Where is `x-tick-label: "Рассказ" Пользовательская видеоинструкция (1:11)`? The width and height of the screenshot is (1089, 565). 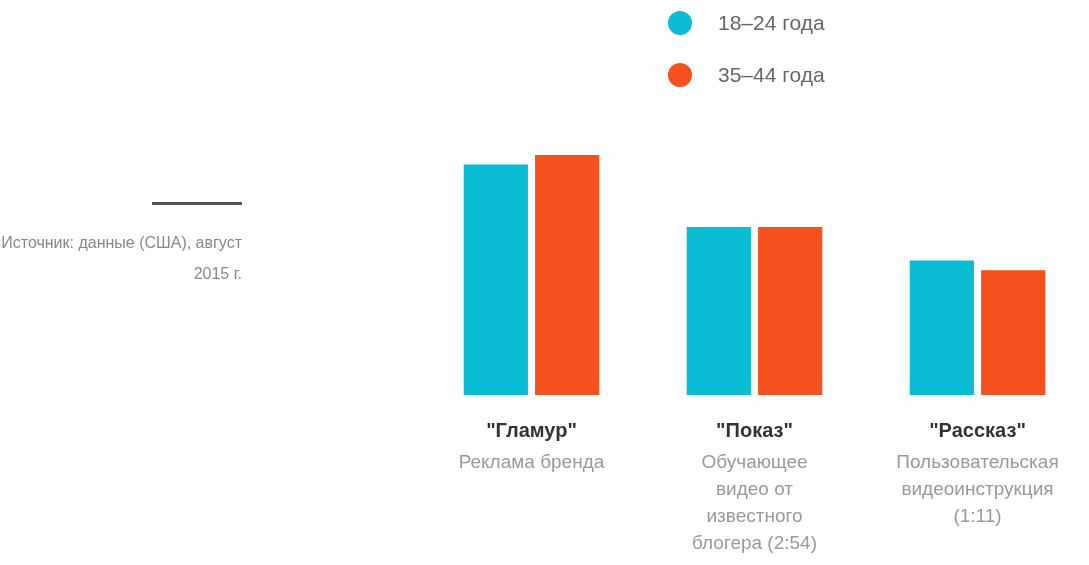 x-tick-label: "Рассказ" Пользовательская видеоинструкция (1:11) is located at coordinates (977, 472).